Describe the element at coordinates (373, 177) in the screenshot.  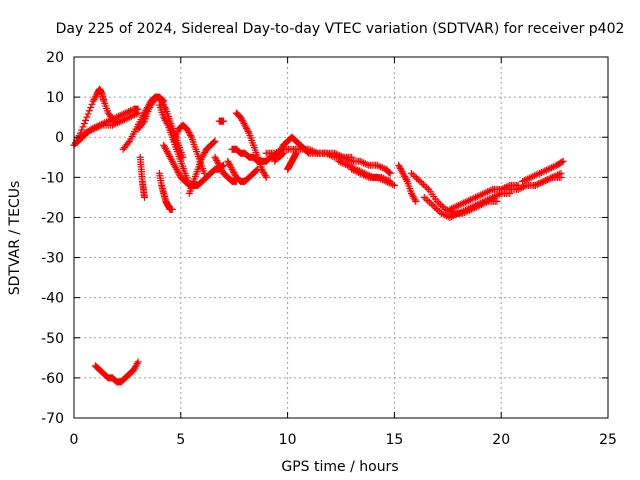
I see `series-arc-v` at that location.